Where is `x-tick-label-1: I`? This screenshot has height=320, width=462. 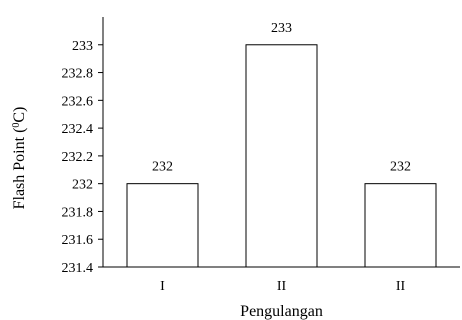
x-tick-label-1: I is located at coordinates (162, 286).